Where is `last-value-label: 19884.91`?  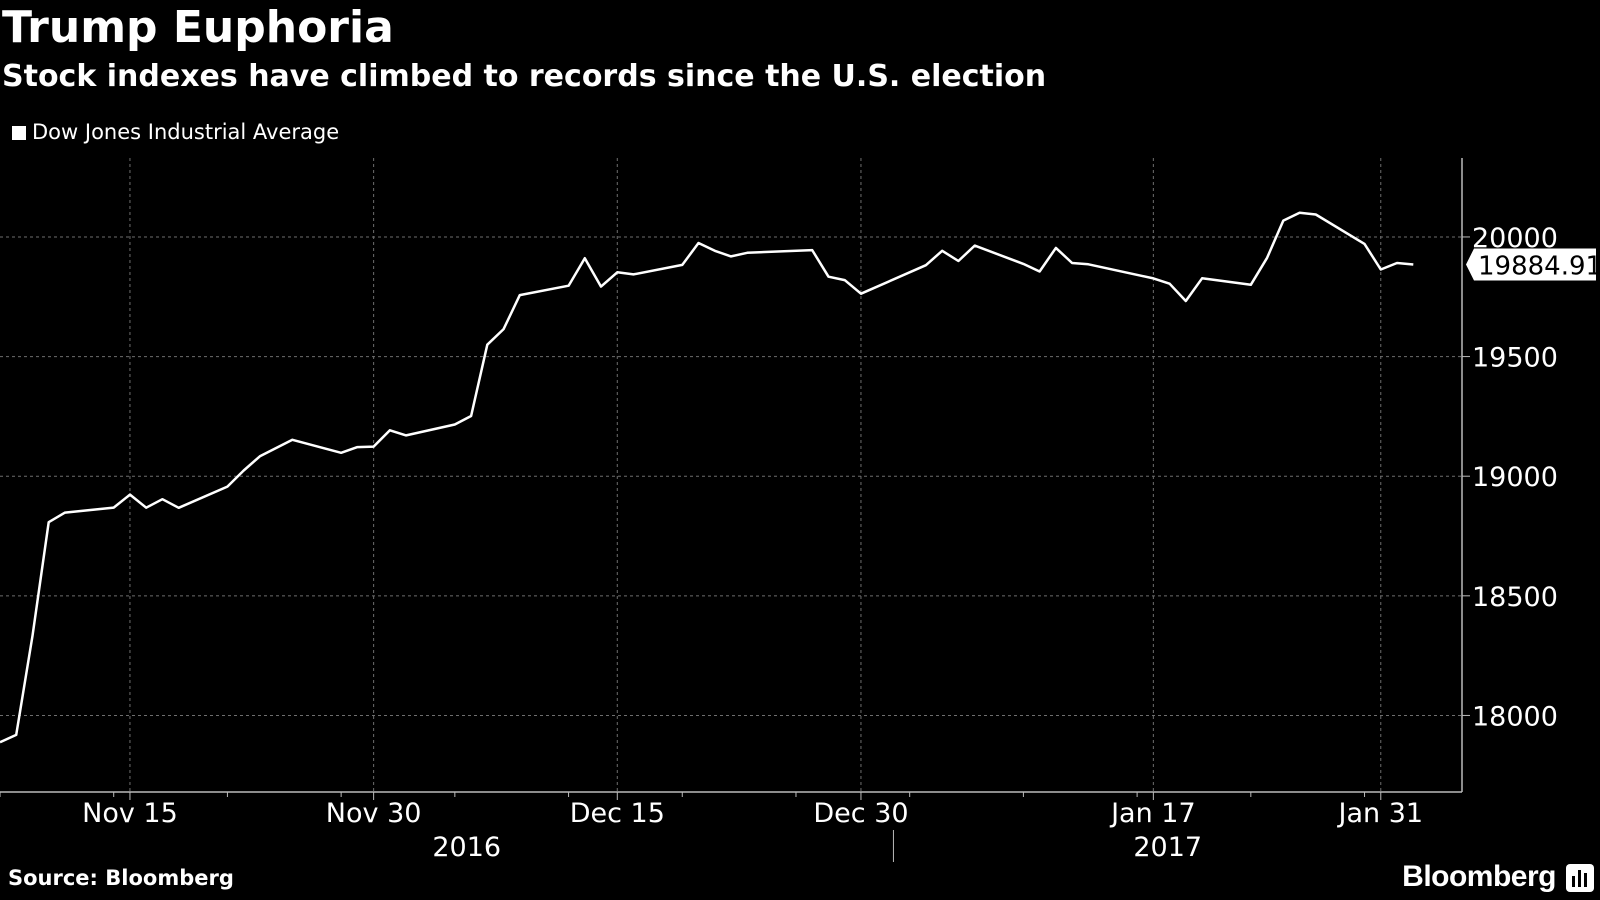 last-value-label: 19884.91 is located at coordinates (1539, 266).